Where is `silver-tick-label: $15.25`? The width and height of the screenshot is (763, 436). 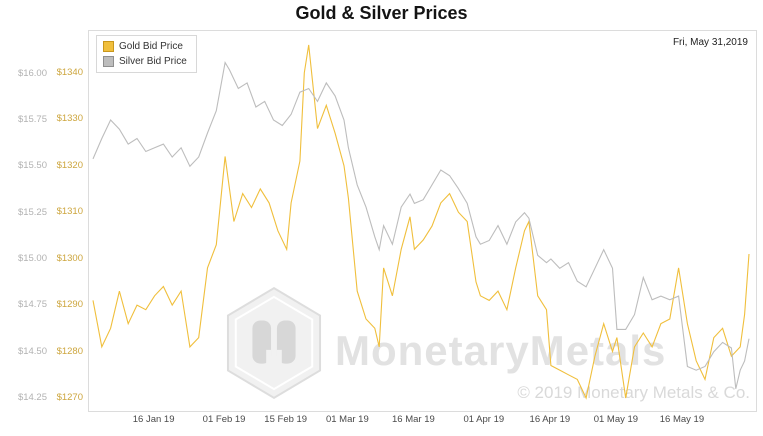
silver-tick-label: $15.25 is located at coordinates (32, 212).